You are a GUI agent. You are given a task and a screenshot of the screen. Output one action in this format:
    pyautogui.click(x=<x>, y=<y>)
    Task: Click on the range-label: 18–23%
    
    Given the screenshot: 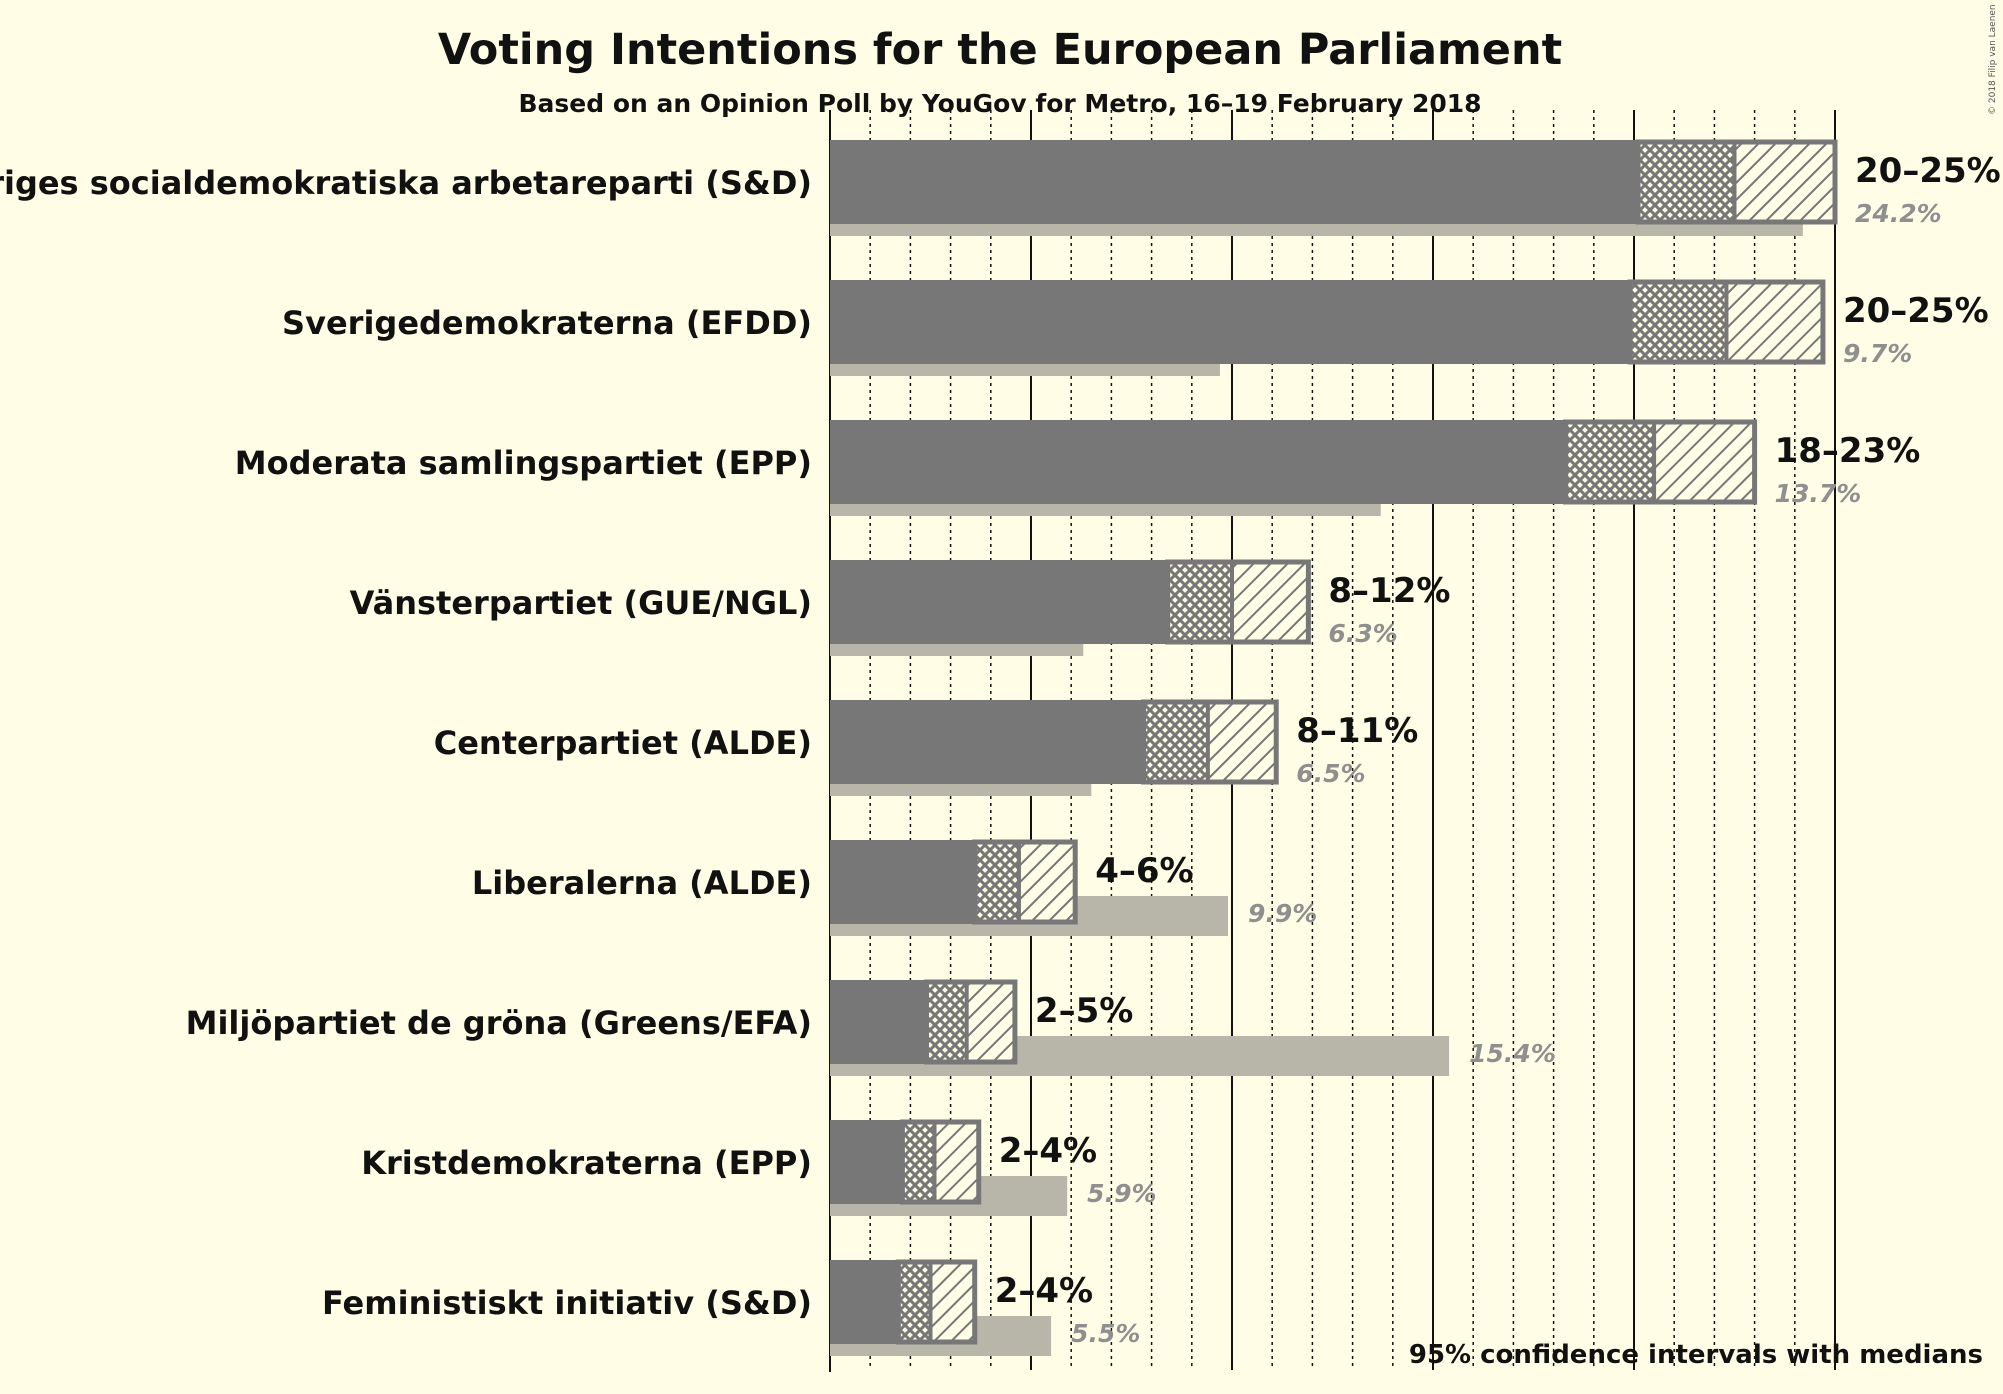 What is the action you would take?
    pyautogui.click(x=1848, y=451)
    